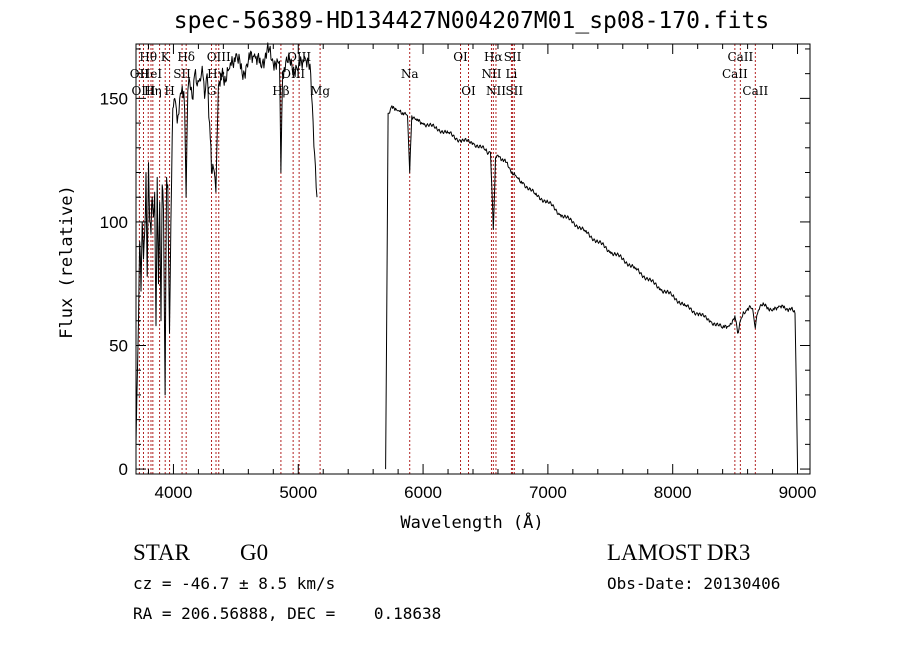  I want to click on line-label: H, so click(169, 91).